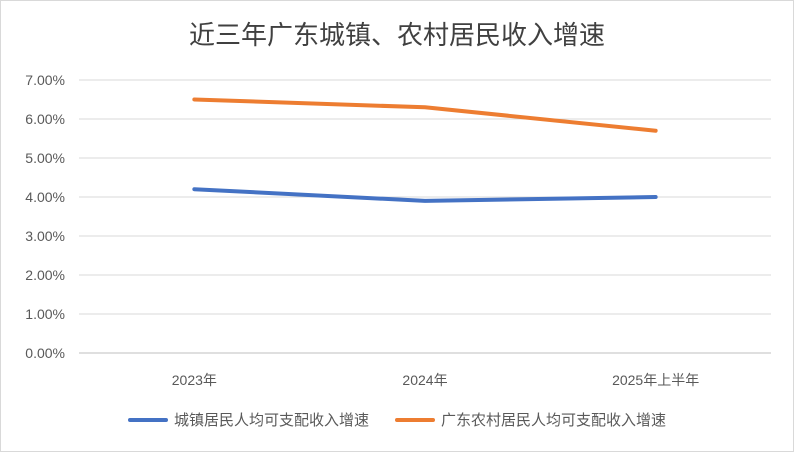 The width and height of the screenshot is (794, 453). Describe the element at coordinates (271, 420) in the screenshot. I see `legend-label-urban: 城镇居民人均可支配收入增速` at that location.